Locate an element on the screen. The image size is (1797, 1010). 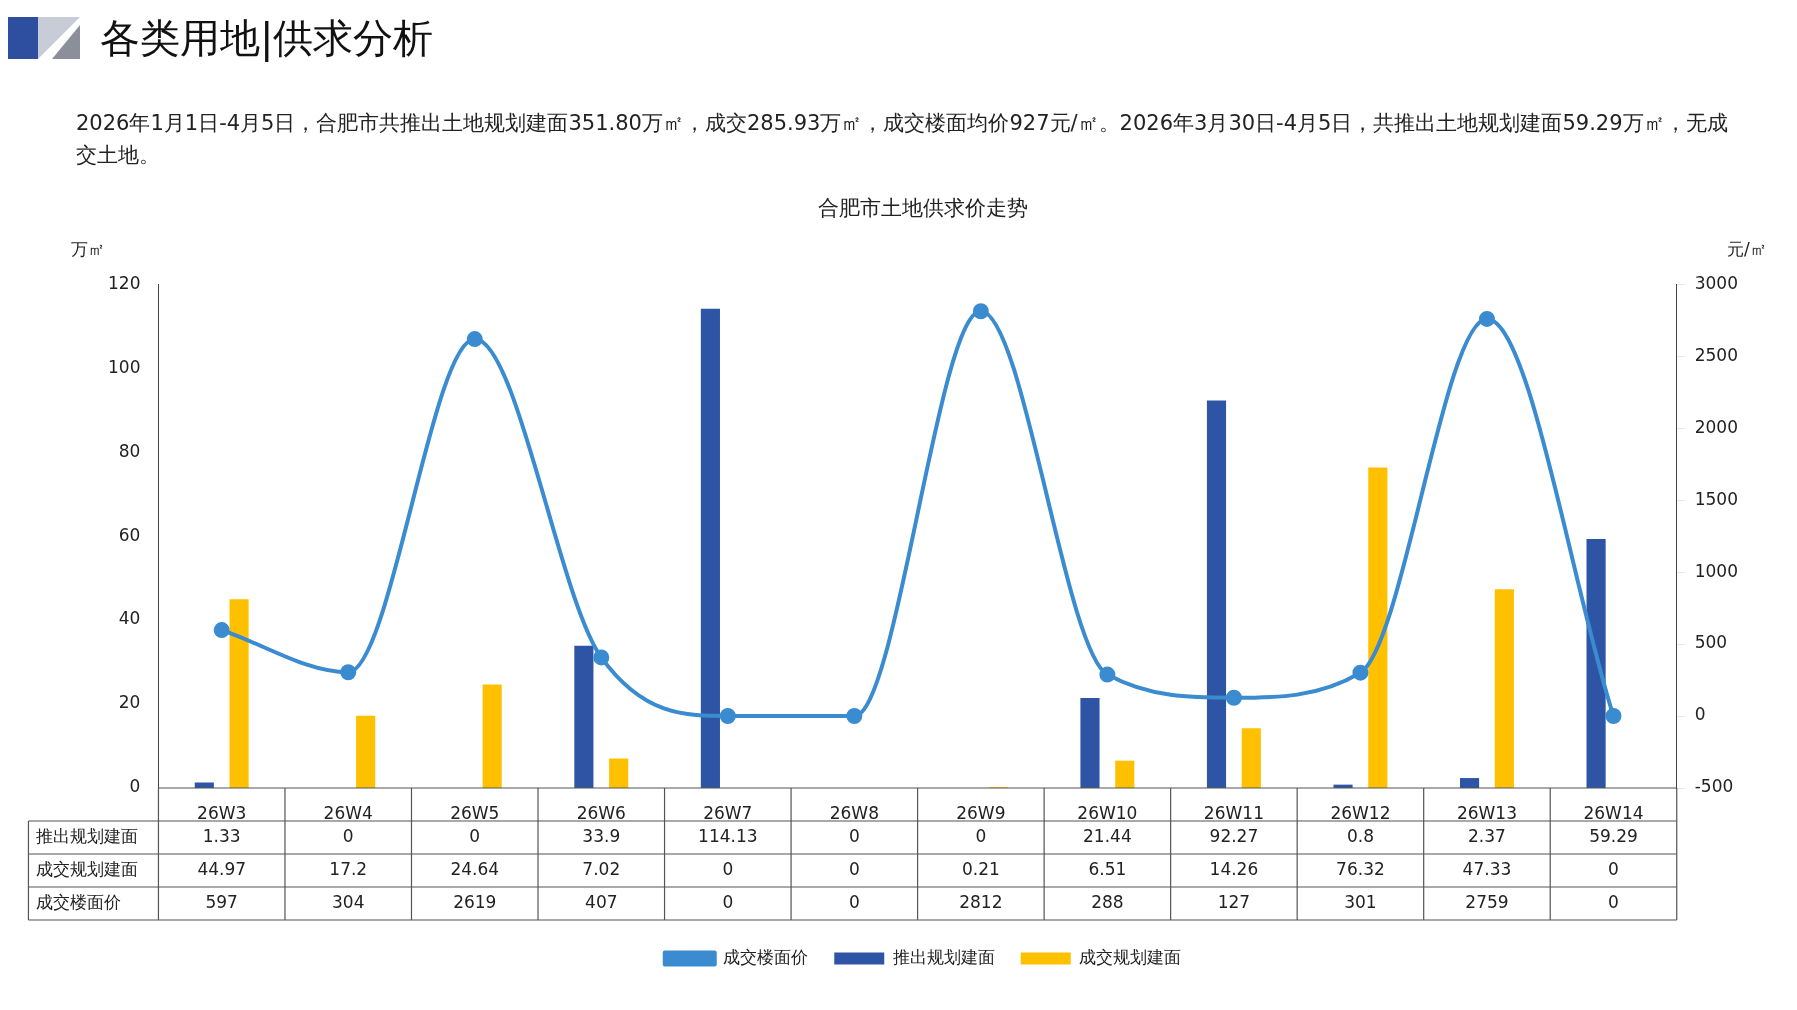
text: 2026年1月1日-4月5日，合肥市共推出土地规划建面351.80万㎡，成交285.93万㎡，成交楼面均价927元/㎡。2026年3月30日-4月5日，共推出土地规划建面59.29万㎡，无成交土地。 is located at coordinates (902, 139).